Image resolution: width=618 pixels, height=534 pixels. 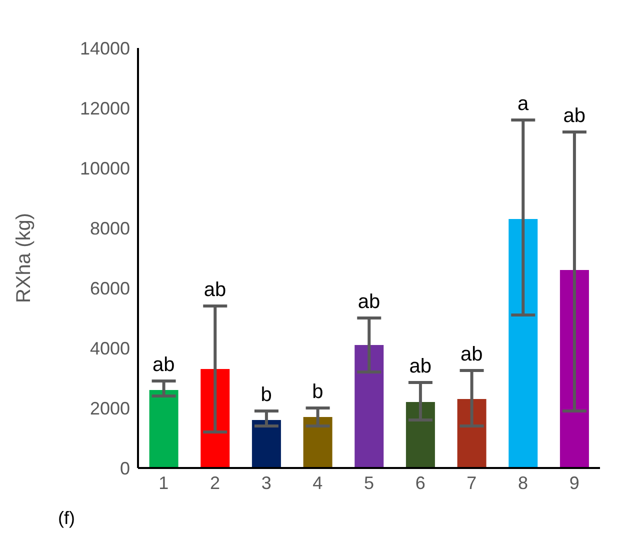 I want to click on x-tick-label: 1, so click(x=163, y=482).